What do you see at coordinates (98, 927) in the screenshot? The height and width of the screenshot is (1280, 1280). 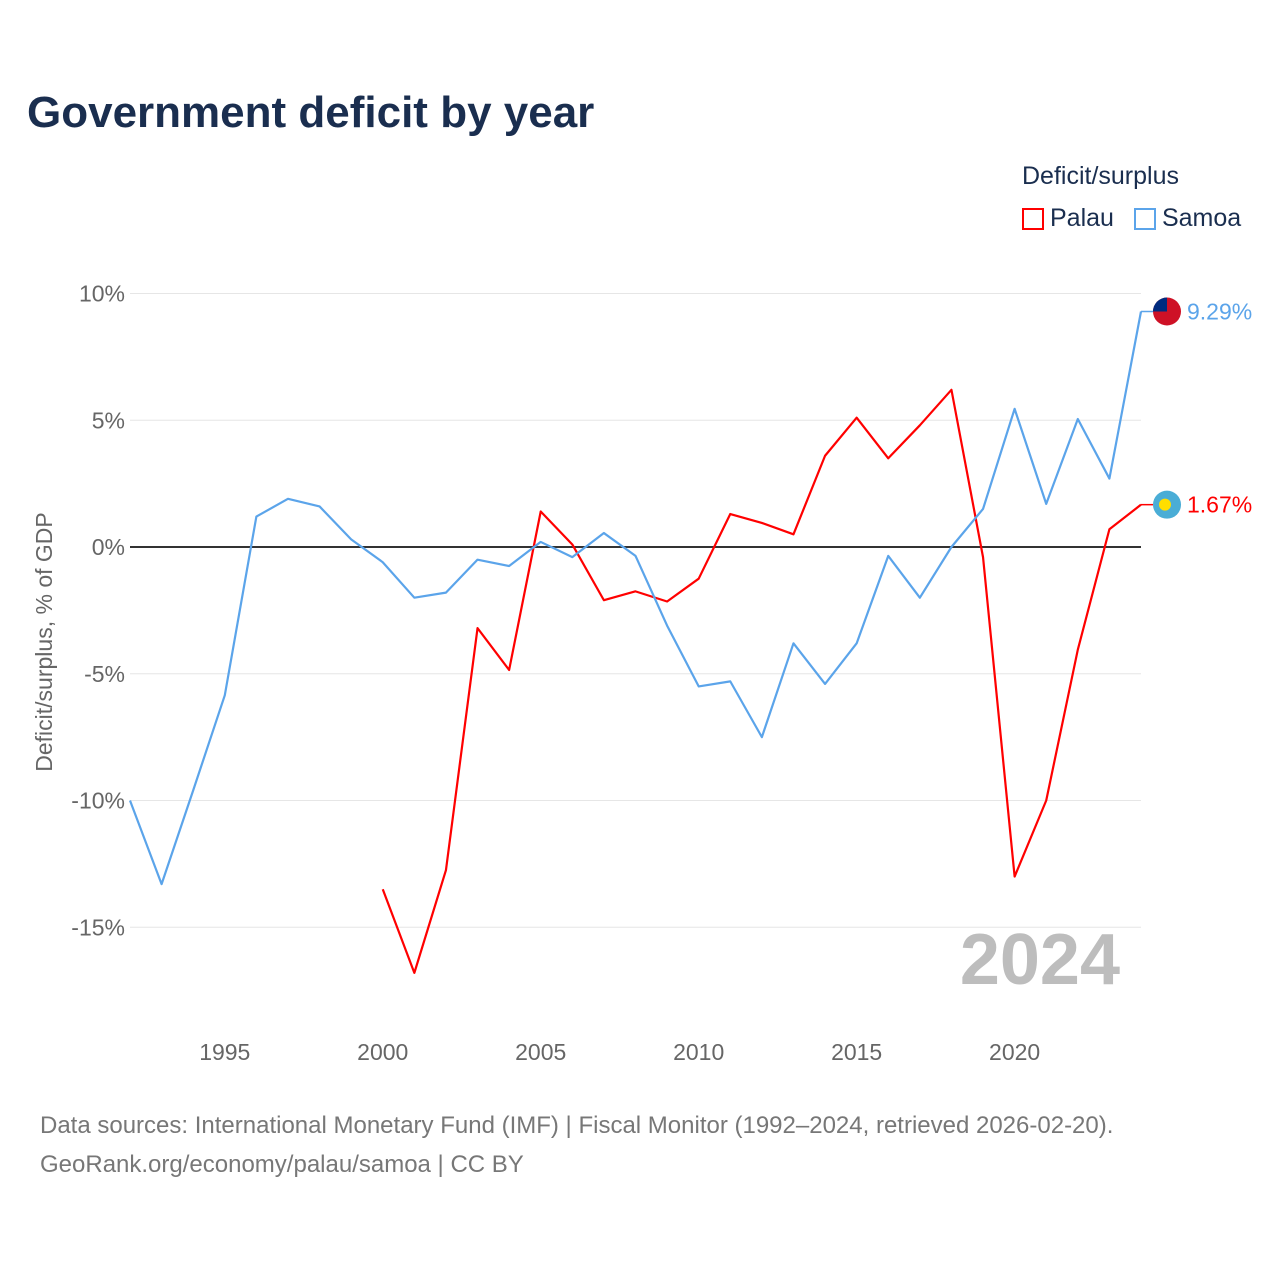 I see `y-tick-label: -15%` at bounding box center [98, 927].